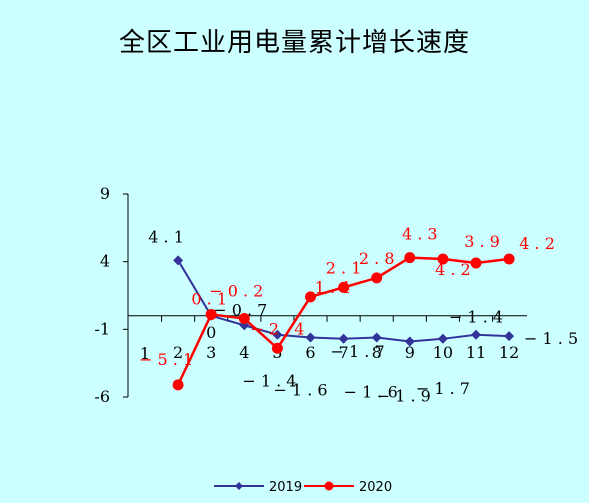 The width and height of the screenshot is (589, 503). What do you see at coordinates (329, 486) in the screenshot?
I see `legend-2020-marker` at bounding box center [329, 486].